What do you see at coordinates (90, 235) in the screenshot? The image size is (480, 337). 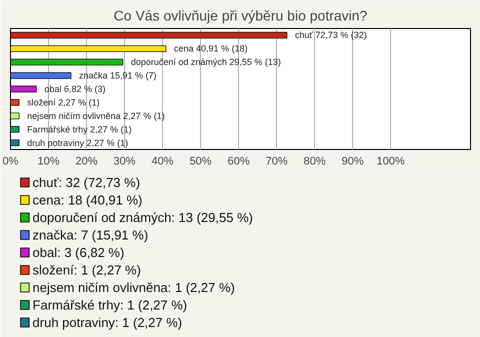 I see `legend-label: značka: 7 (15,91 %)` at bounding box center [90, 235].